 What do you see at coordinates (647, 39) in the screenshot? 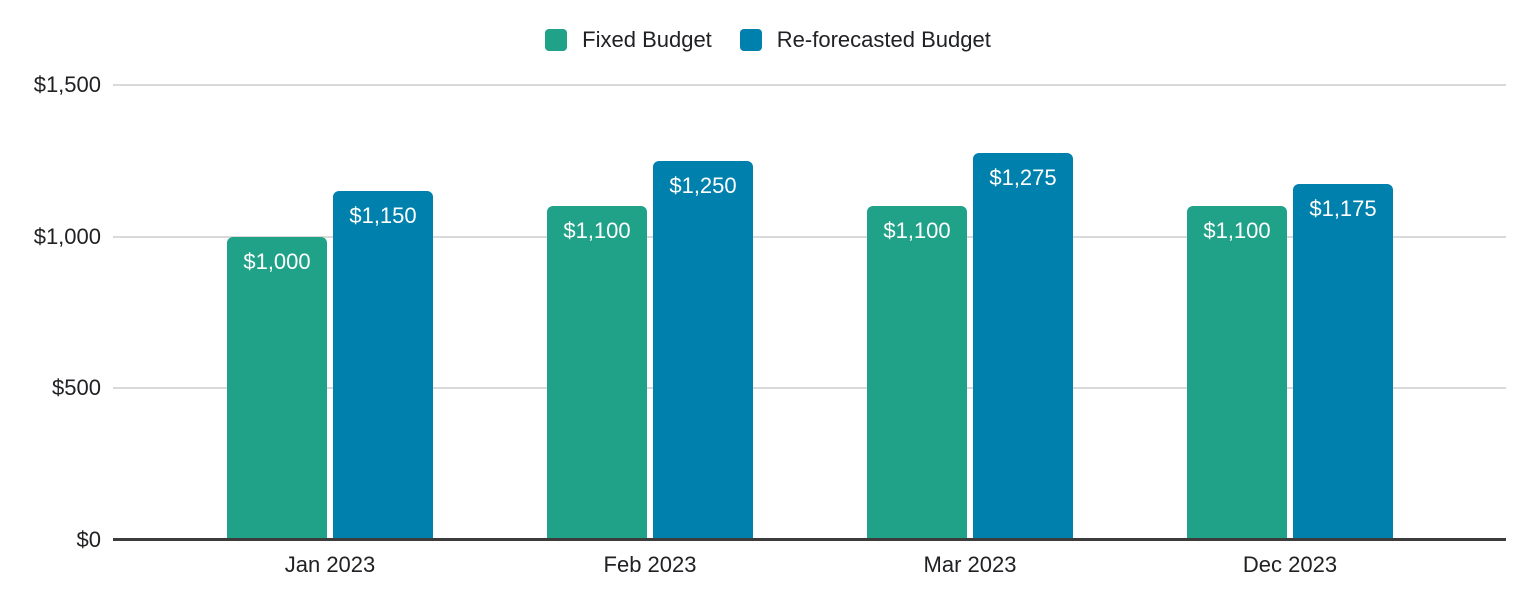
I see `legend-label: Fixed Budget` at bounding box center [647, 39].